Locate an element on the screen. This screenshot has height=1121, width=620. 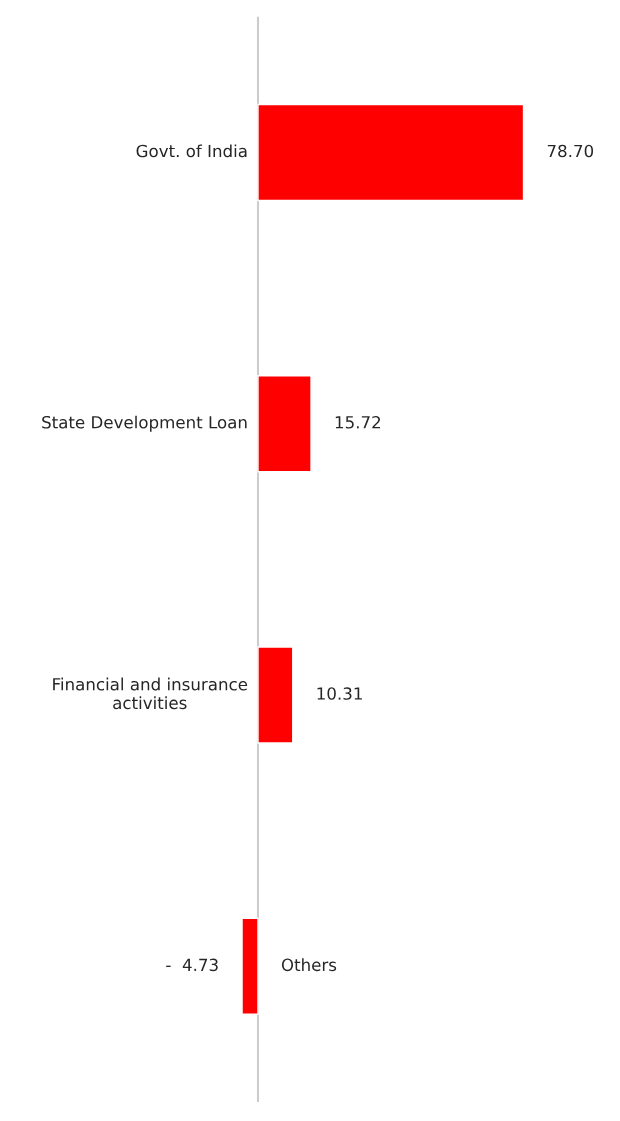
y-tick-label: Govt. of India is located at coordinates (191, 151).